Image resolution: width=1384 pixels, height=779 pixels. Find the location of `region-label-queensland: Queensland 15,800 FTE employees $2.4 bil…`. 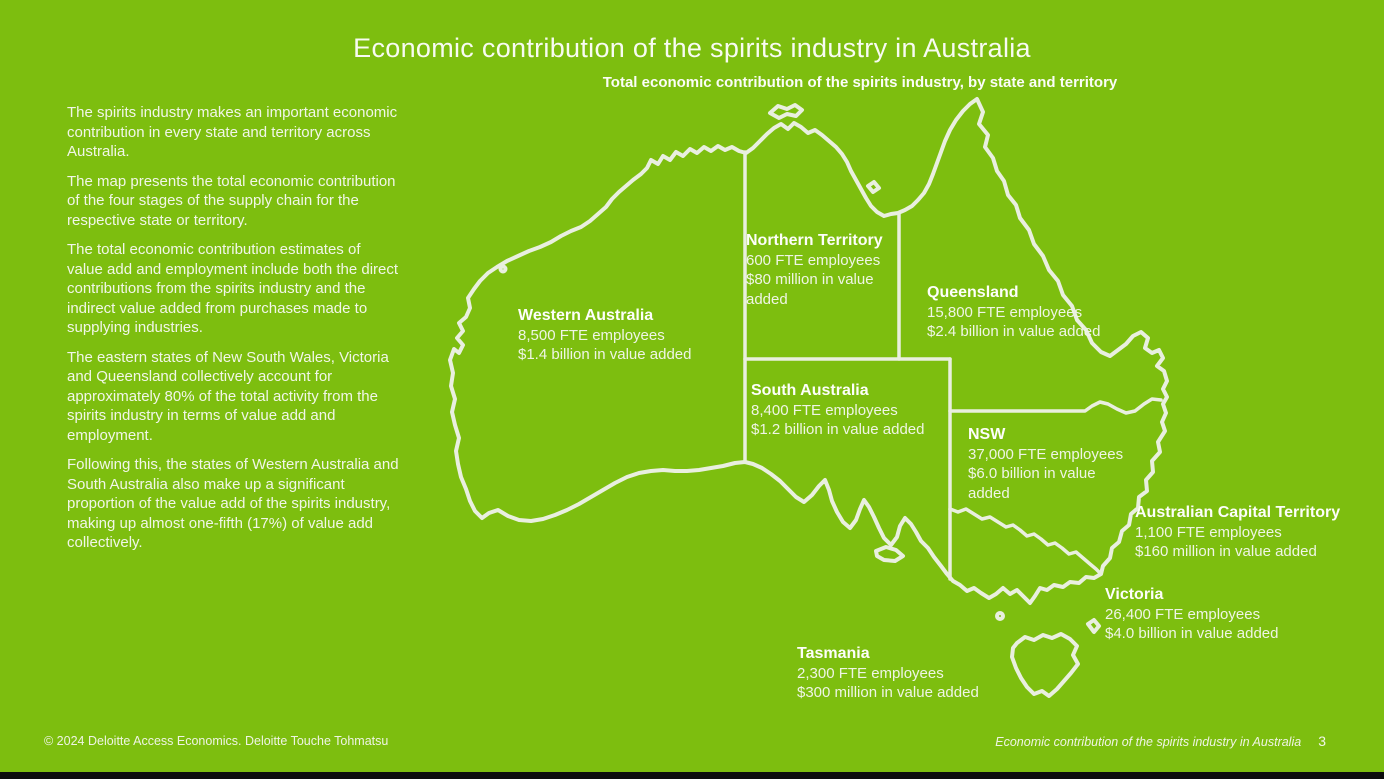

region-label-queensland: Queensland 15,800 FTE employees $2.4 bil… is located at coordinates (1047, 312).